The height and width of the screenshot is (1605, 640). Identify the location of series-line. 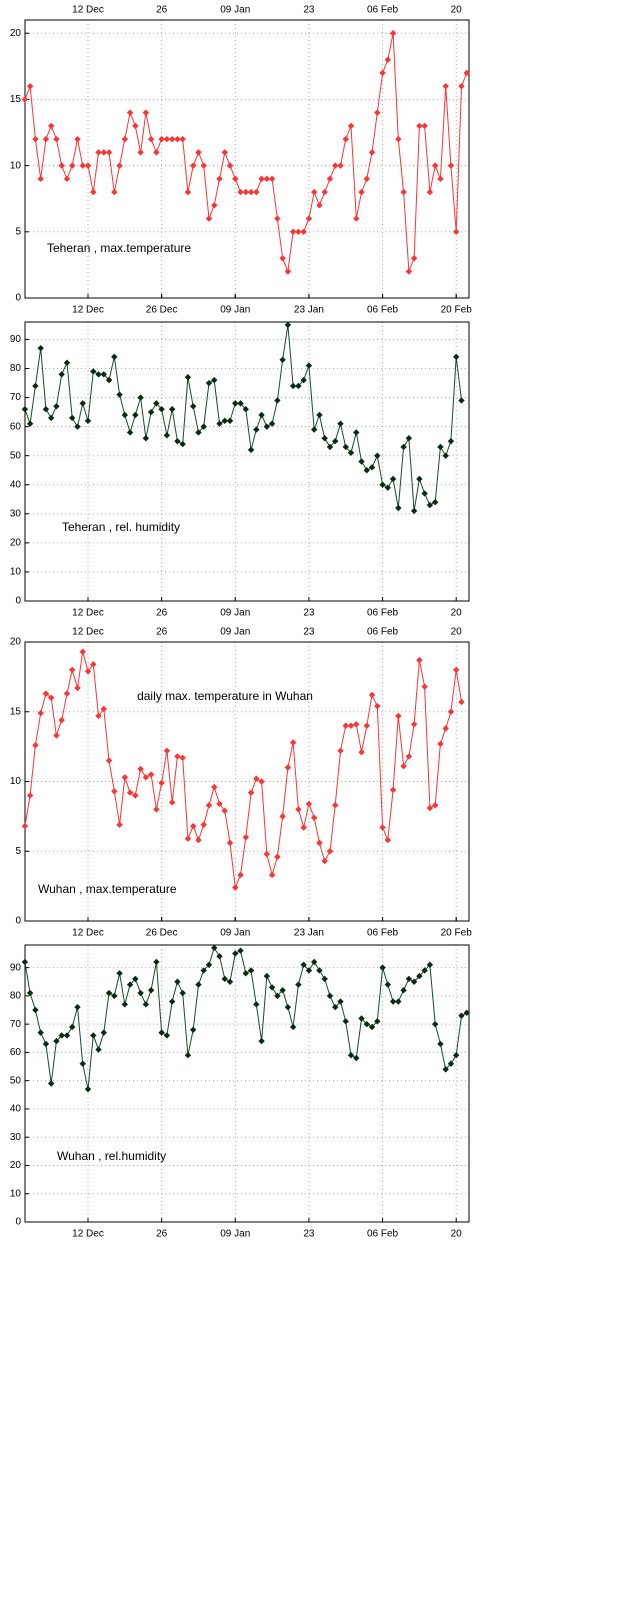
(246, 153).